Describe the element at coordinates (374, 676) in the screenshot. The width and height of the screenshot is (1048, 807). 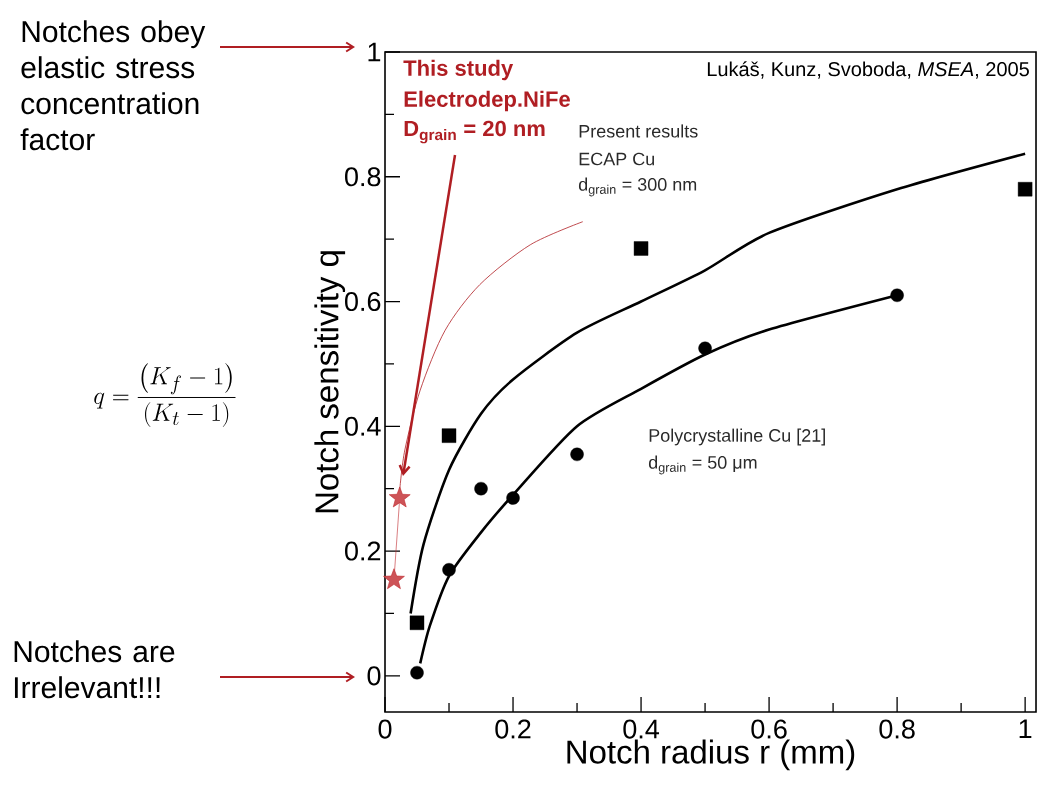
I see `y-tick-label: 0` at that location.